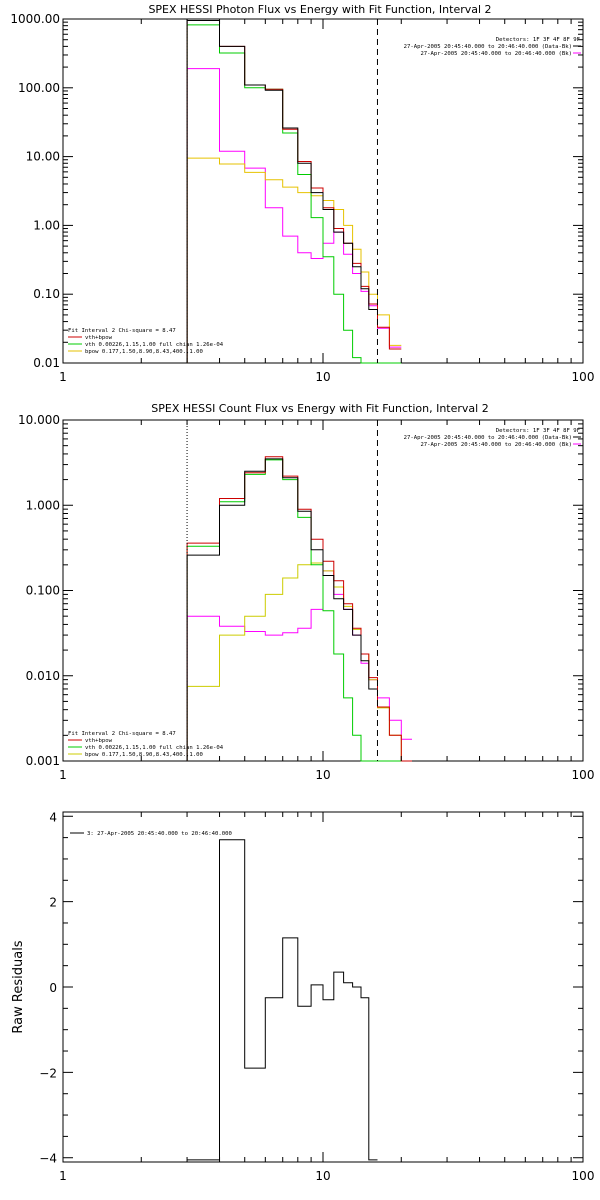 This screenshot has height=1200, width=600. I want to click on series-bpow-p1, so click(299, 662).